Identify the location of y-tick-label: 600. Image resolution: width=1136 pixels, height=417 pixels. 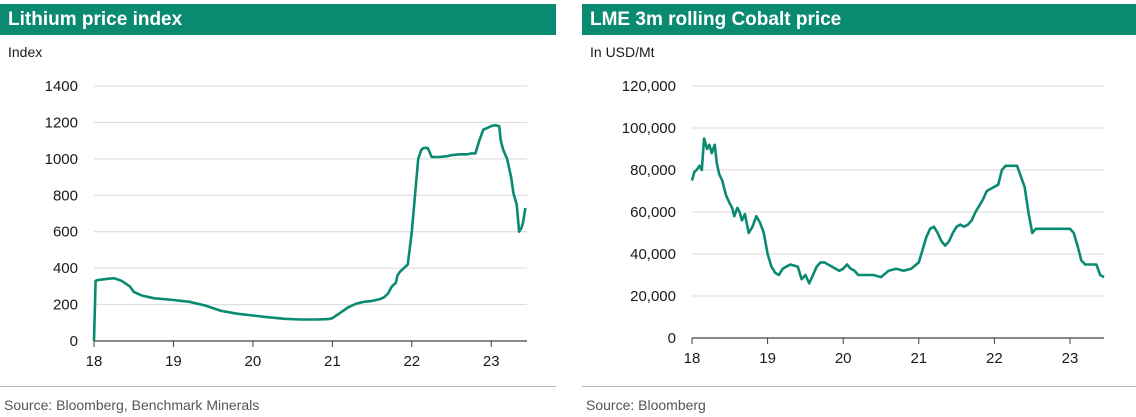
(65, 232).